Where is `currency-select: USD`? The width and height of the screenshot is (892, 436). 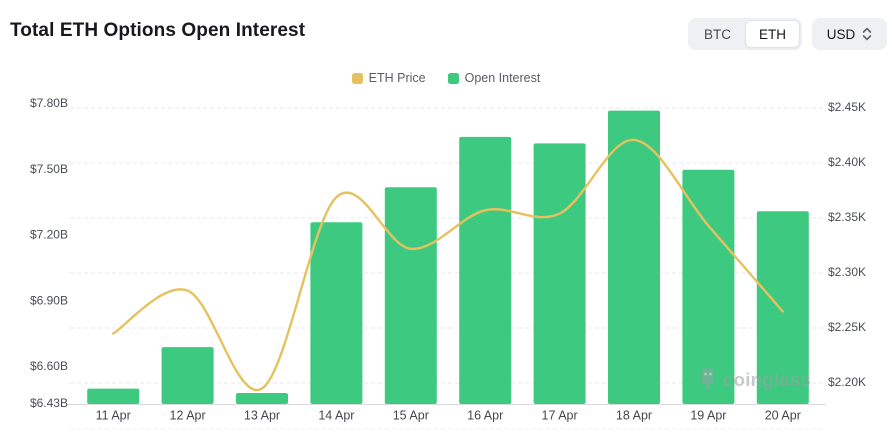
currency-select: USD is located at coordinates (849, 34).